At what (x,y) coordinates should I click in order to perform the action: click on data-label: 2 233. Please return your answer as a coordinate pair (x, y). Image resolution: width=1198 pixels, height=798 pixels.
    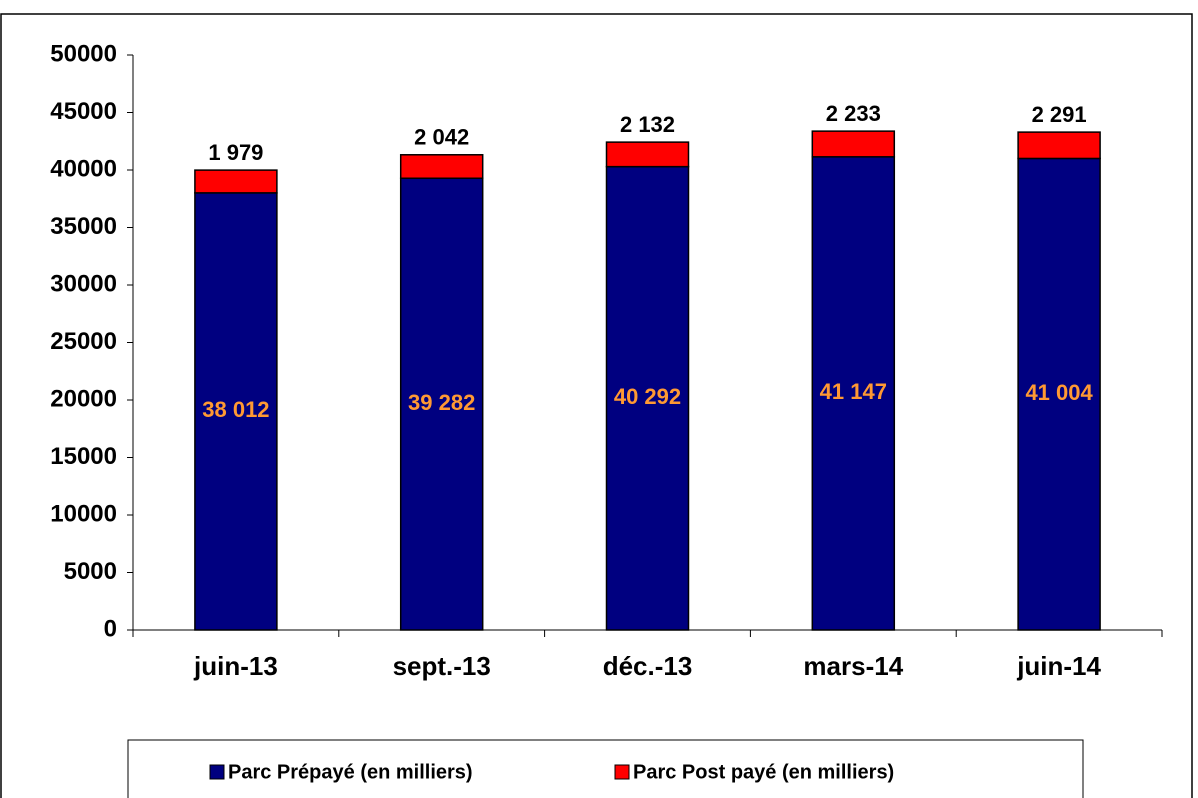
    Looking at the image, I should click on (853, 113).